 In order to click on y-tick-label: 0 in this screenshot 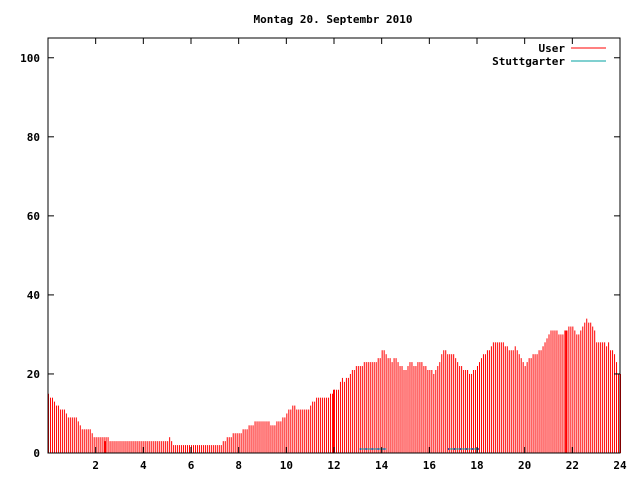, I will do `click(36, 453)`.